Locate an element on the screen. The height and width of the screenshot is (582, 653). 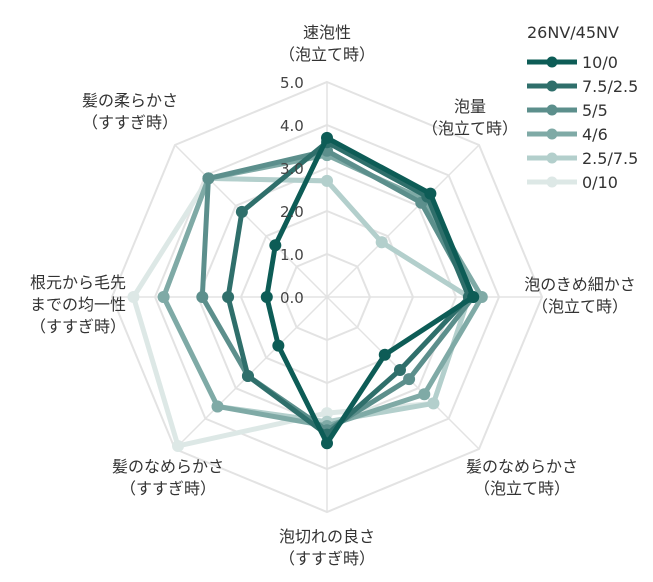
legend-label: 5/5 is located at coordinates (595, 110).